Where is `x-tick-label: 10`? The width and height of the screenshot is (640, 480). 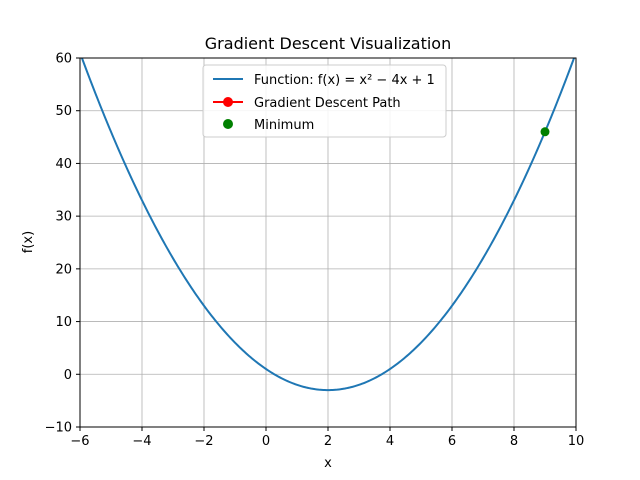
x-tick-label: 10 is located at coordinates (576, 441).